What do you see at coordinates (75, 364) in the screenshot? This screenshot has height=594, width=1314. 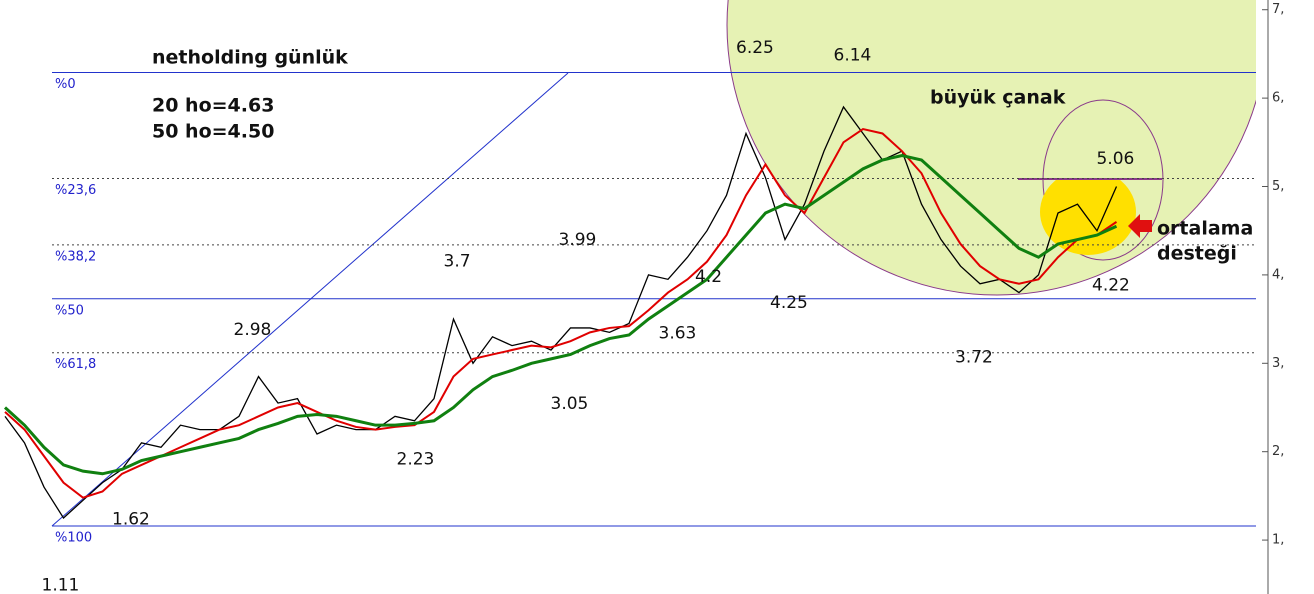 I see `fib-label: %61,8` at bounding box center [75, 364].